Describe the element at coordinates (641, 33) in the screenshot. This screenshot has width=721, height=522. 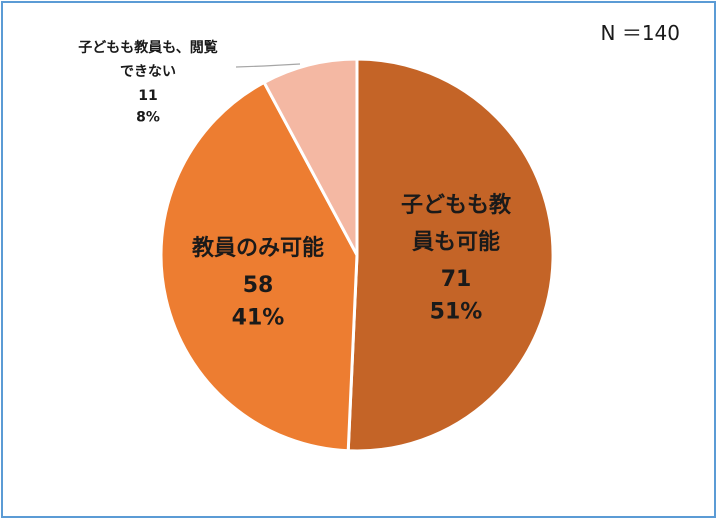
I see `sample-size-label: N ＝140` at that location.